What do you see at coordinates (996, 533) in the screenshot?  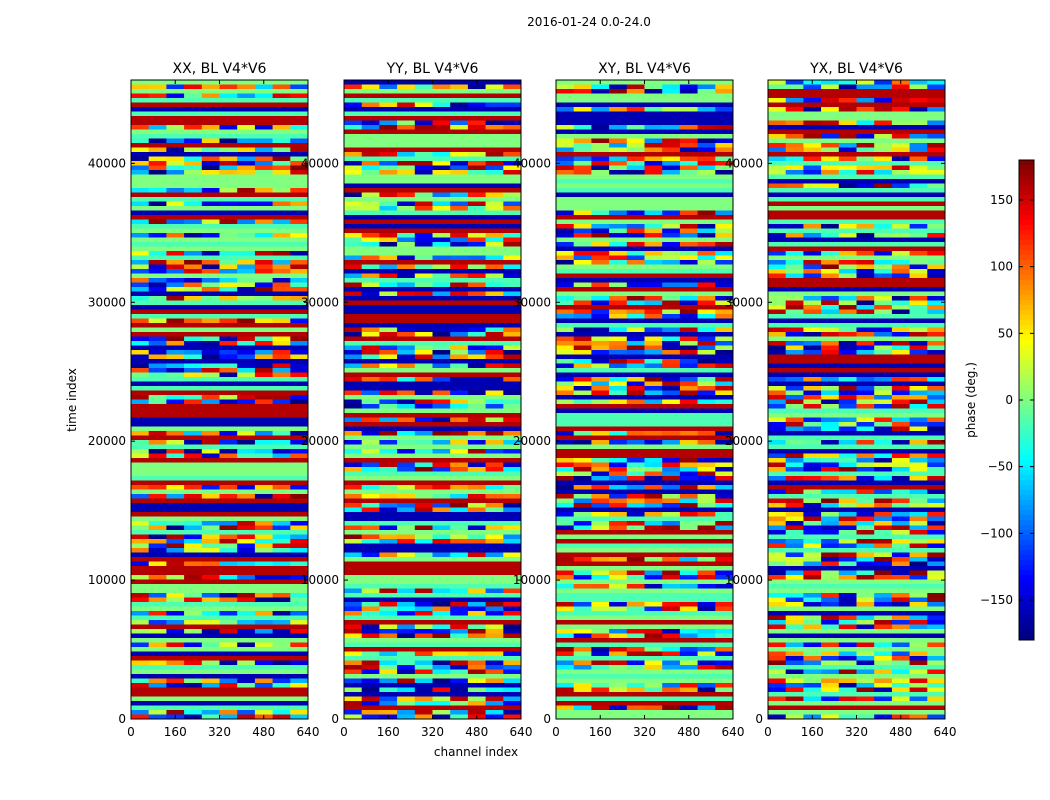 I see `colorbar-tick-label: −100` at bounding box center [996, 533].